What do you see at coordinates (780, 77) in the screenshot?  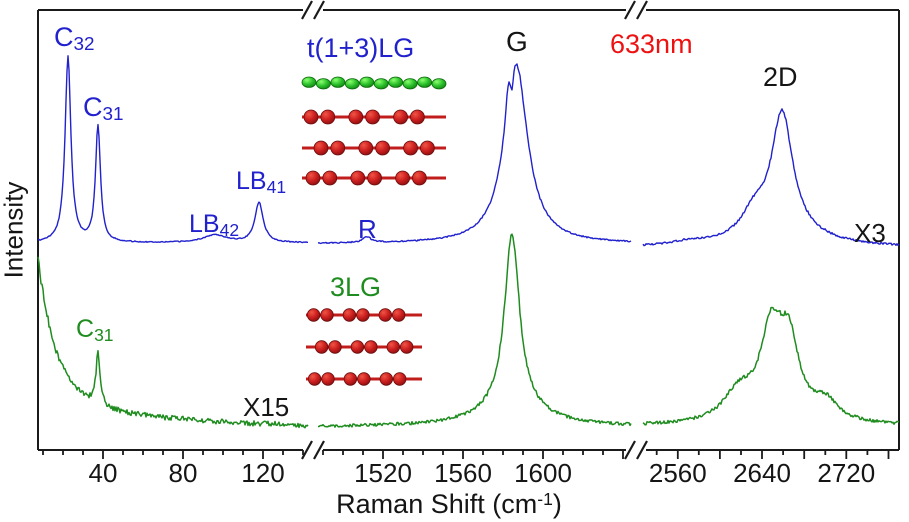 I see `annotation-2d-peak: 2D` at bounding box center [780, 77].